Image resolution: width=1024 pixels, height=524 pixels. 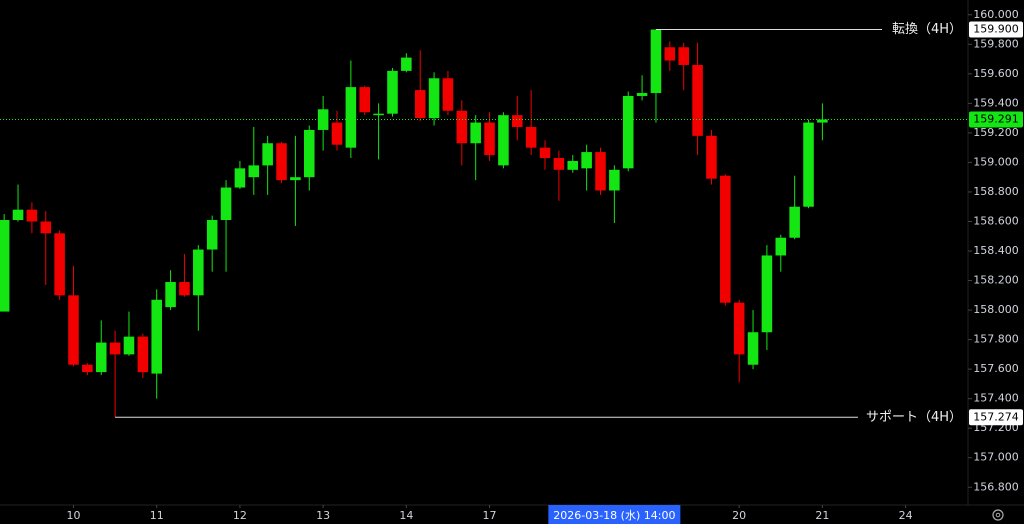 What do you see at coordinates (490, 515) in the screenshot?
I see `x-tick-label: 17` at bounding box center [490, 515].